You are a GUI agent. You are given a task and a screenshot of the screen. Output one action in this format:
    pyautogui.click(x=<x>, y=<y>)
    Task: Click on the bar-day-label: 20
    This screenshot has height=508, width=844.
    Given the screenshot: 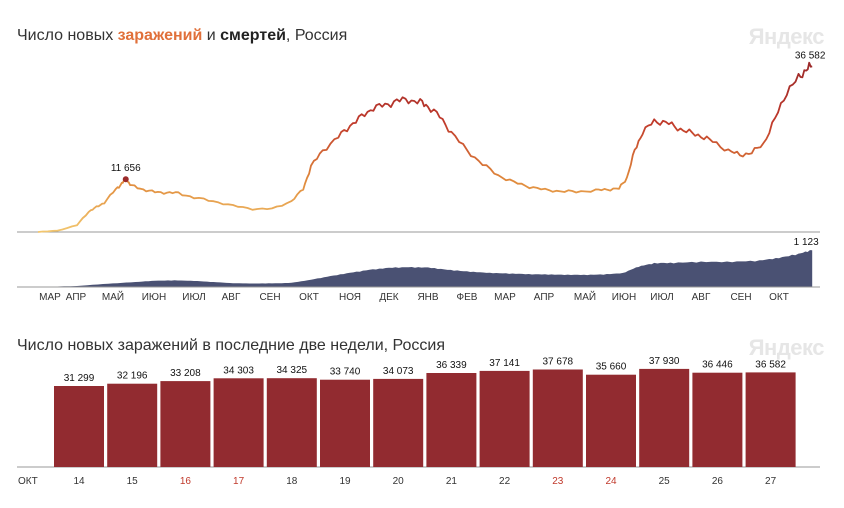 What is the action you would take?
    pyautogui.click(x=399, y=481)
    